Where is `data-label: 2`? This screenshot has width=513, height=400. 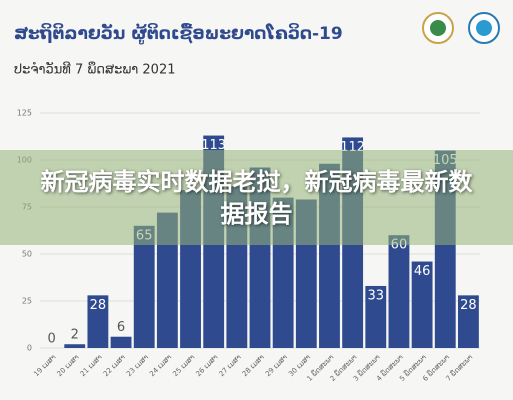 data-label: 2 is located at coordinates (75, 335).